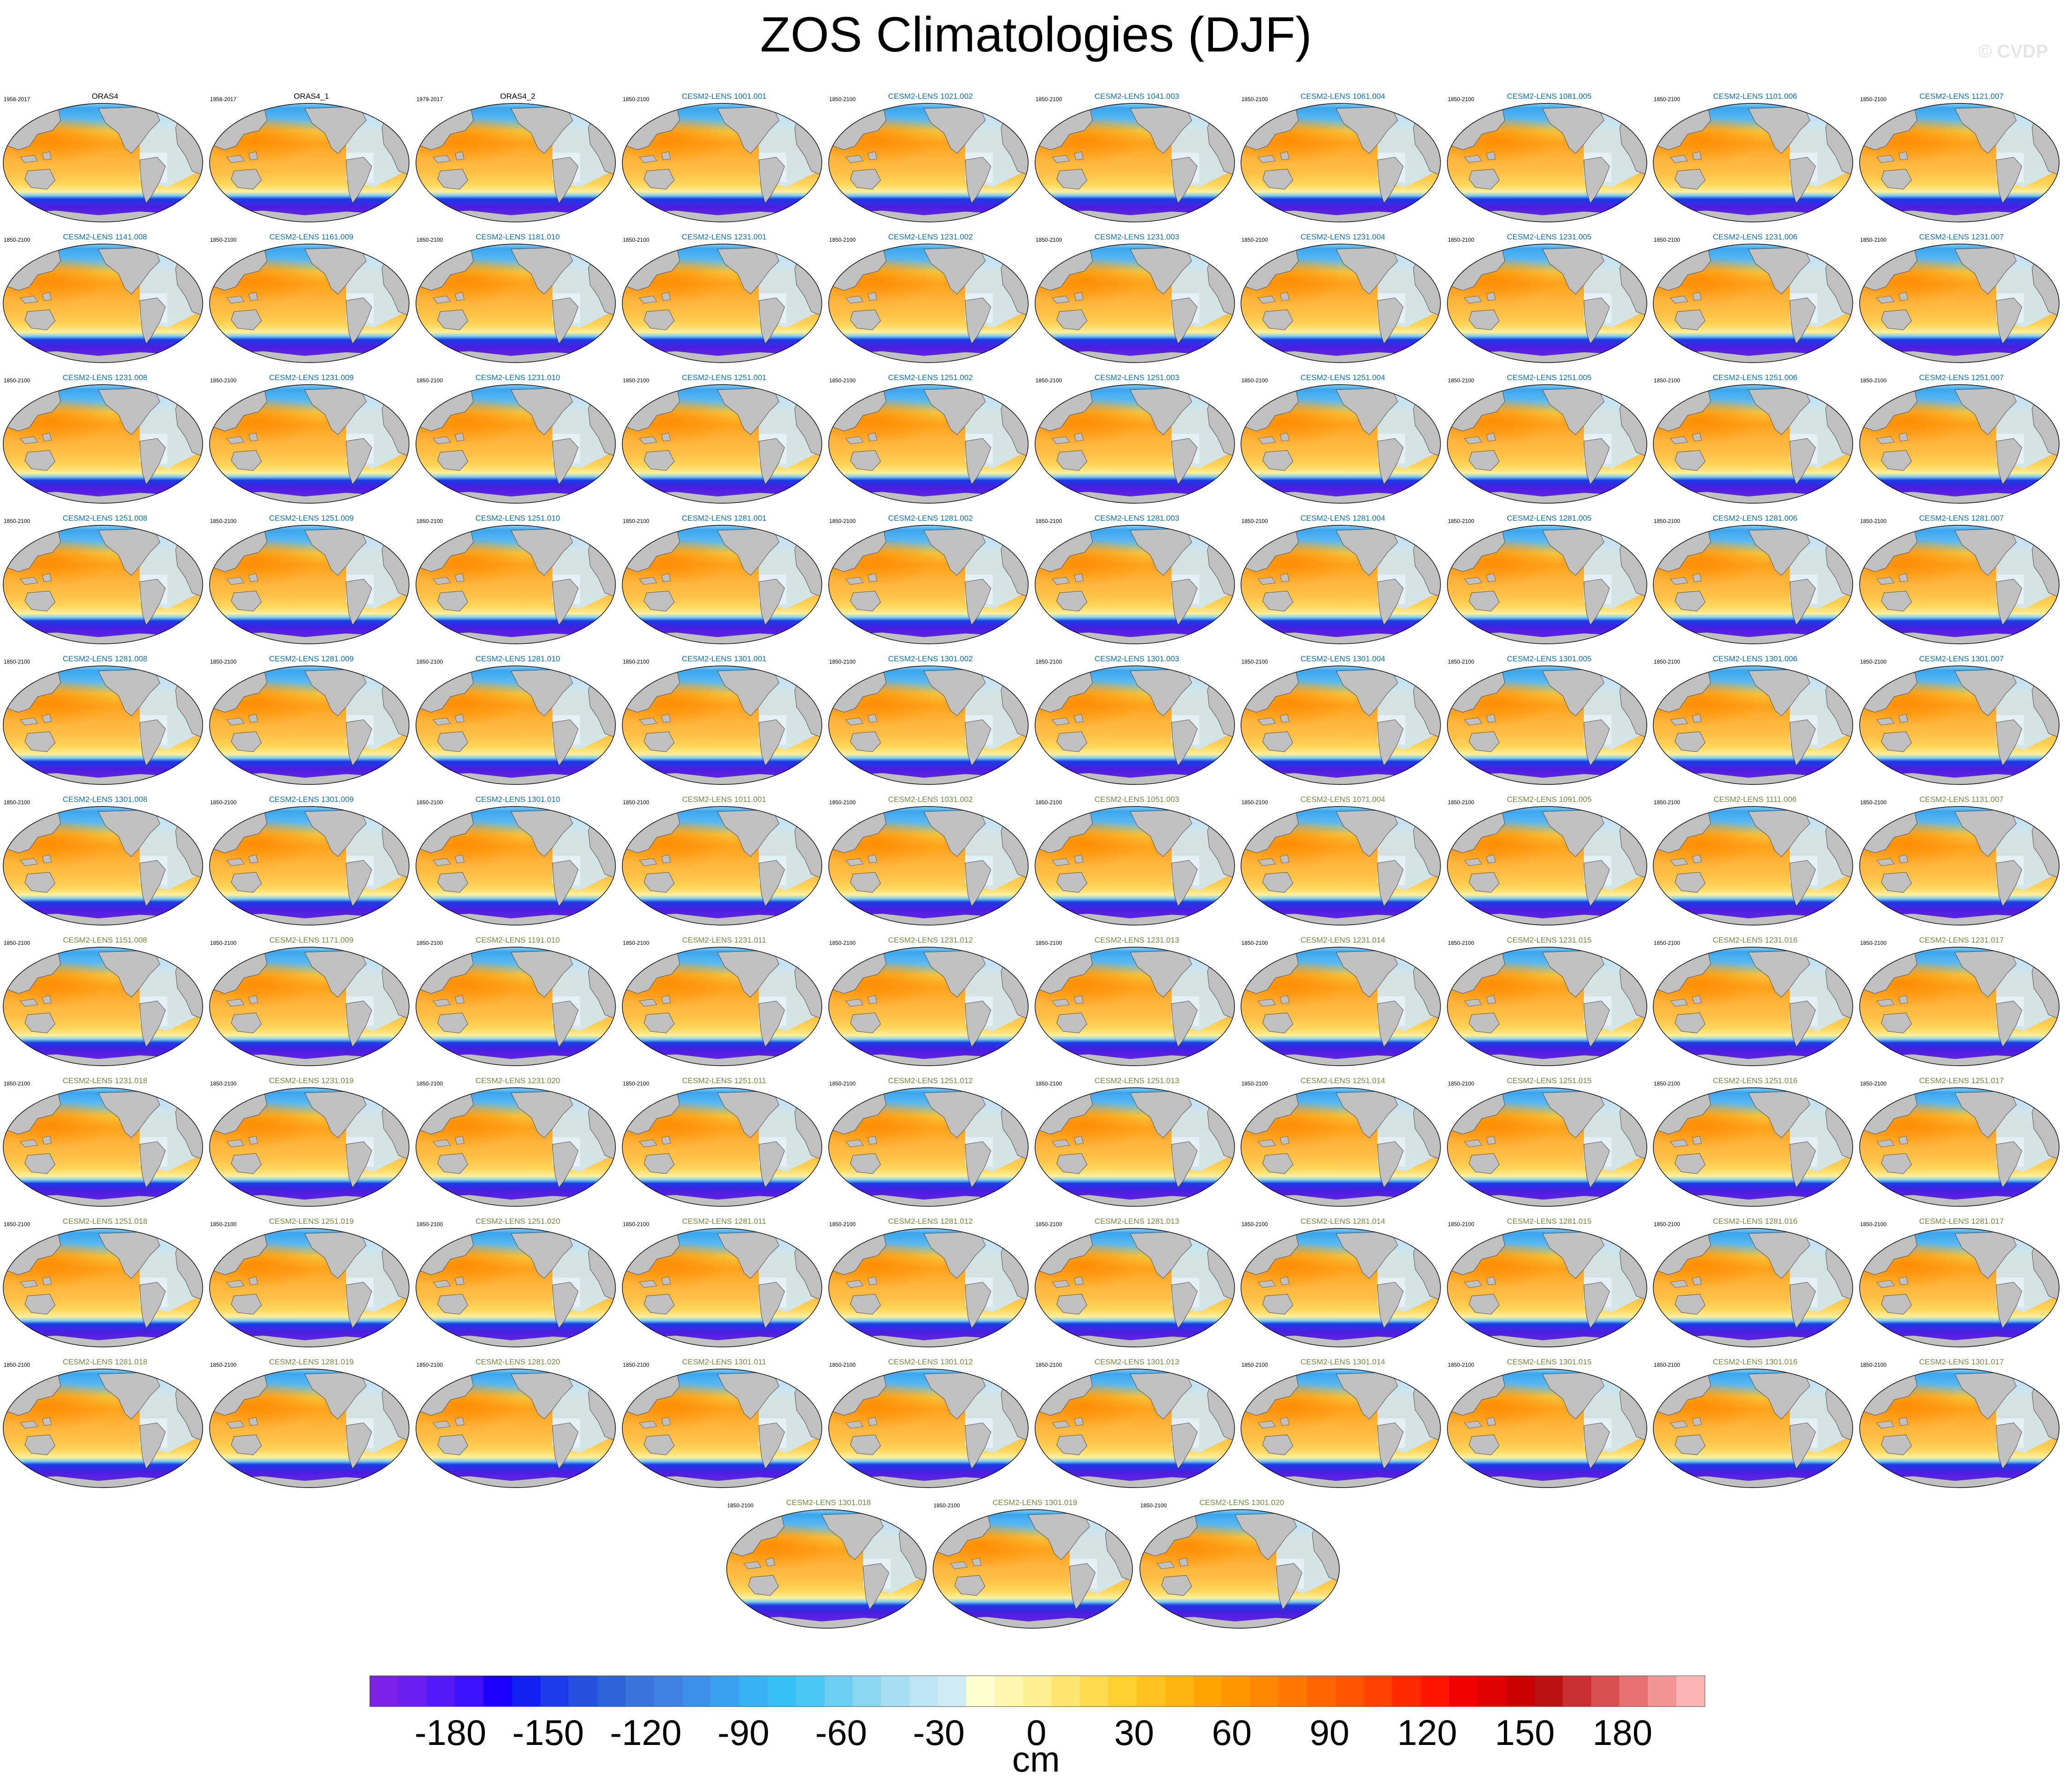  Describe the element at coordinates (1549, 658) in the screenshot. I see `panel-title: CESM2-LENS 1301.005` at that location.